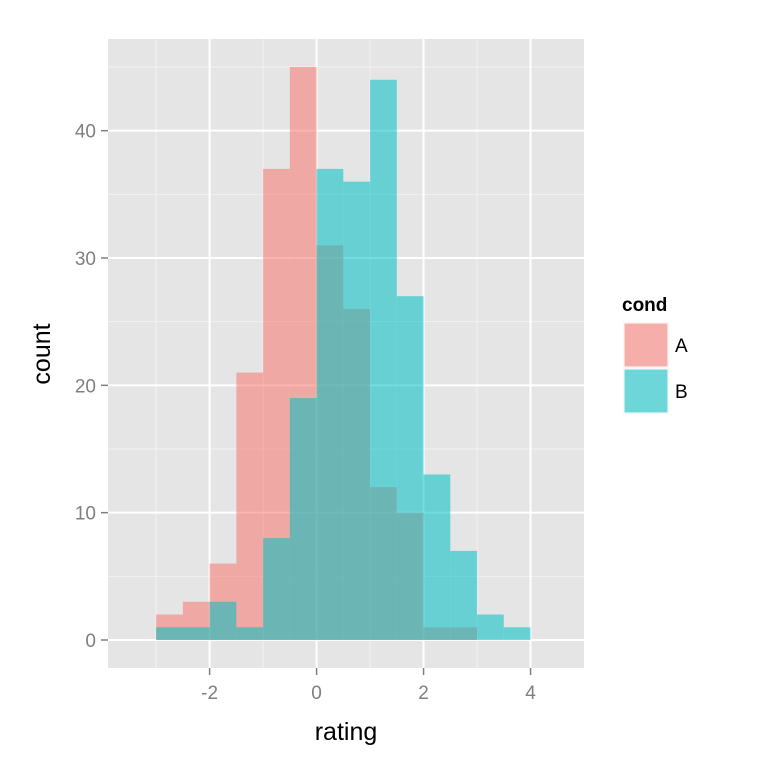 The width and height of the screenshot is (768, 768). I want to click on y-axis-ticks: 0 10 20 30 40, so click(91, 387).